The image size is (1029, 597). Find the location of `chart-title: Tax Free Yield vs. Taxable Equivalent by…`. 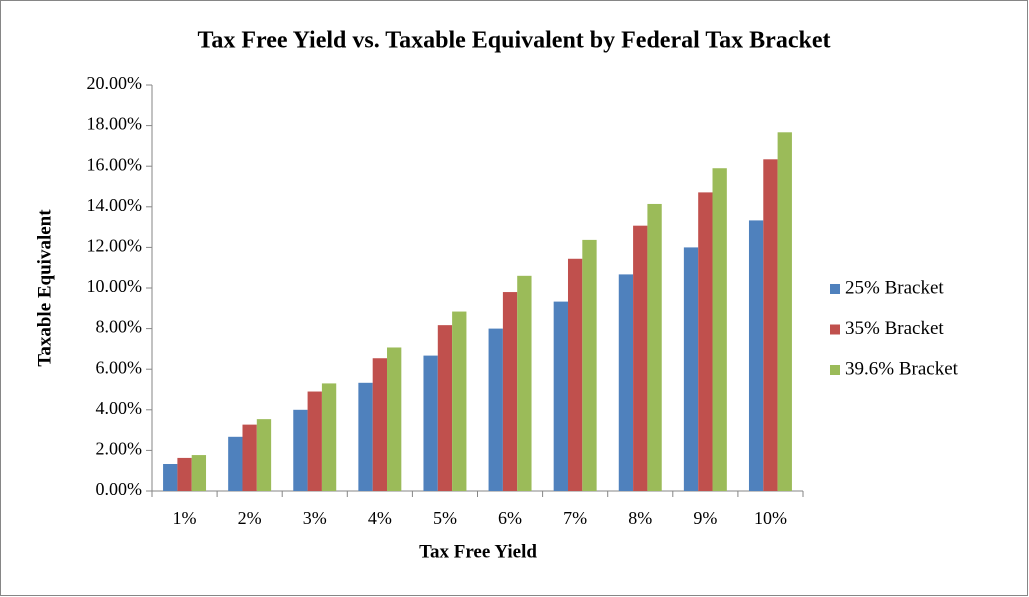

chart-title: Tax Free Yield vs. Taxable Equivalent by… is located at coordinates (514, 41).